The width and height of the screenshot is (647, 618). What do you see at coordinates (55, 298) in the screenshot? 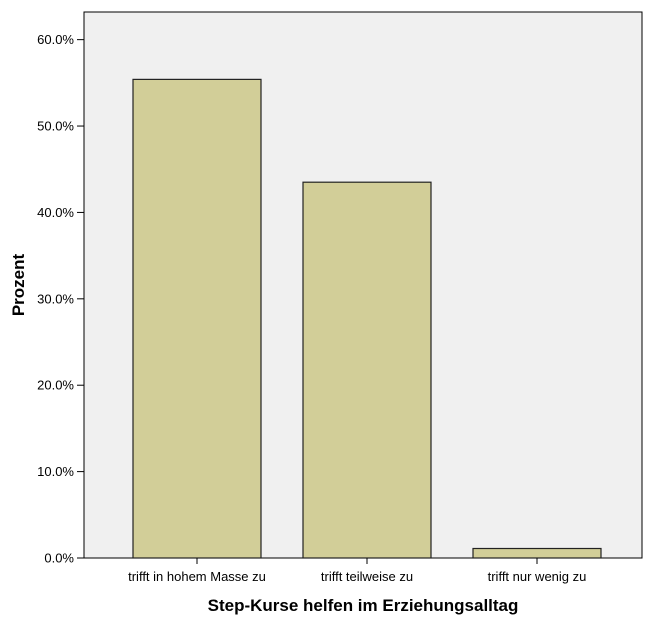
I see `y-tick-label: 30.0%` at bounding box center [55, 298].